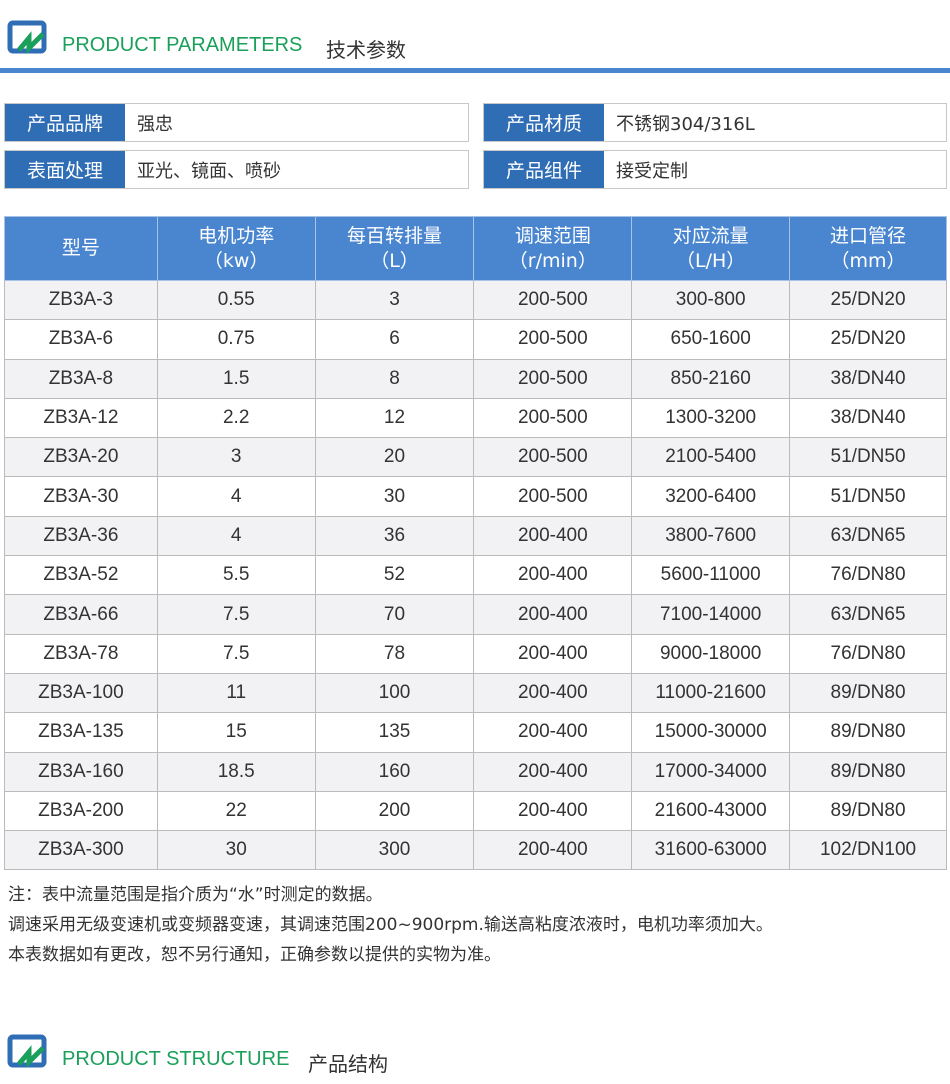 Image resolution: width=950 pixels, height=1084 pixels. I want to click on table-cell: 31600-63000, so click(711, 850).